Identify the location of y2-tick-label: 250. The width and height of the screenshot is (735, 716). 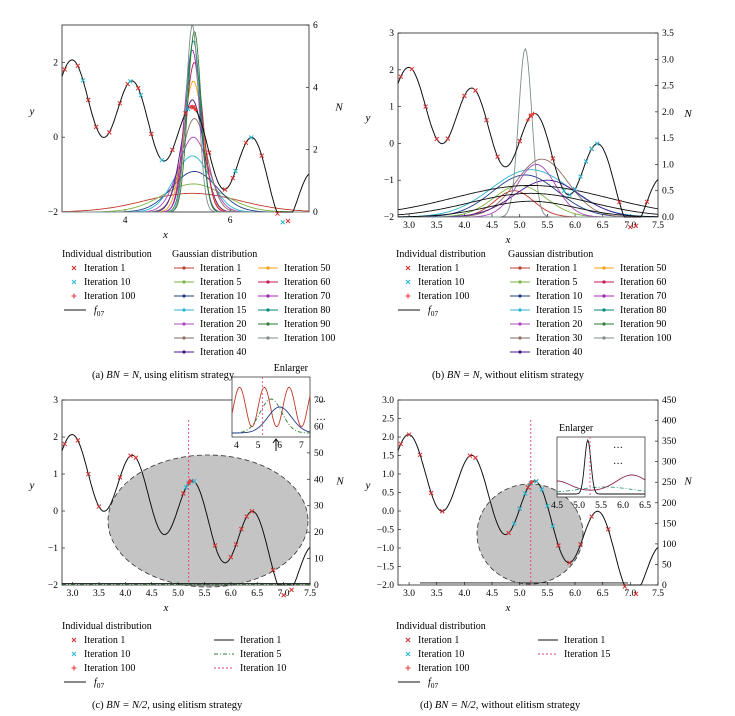
(669, 483).